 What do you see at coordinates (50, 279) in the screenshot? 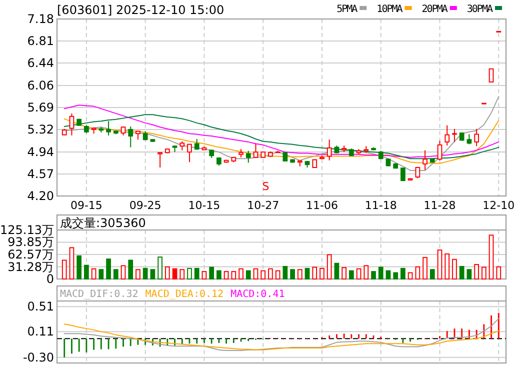
I see `y-tick-label: 0` at bounding box center [50, 279].